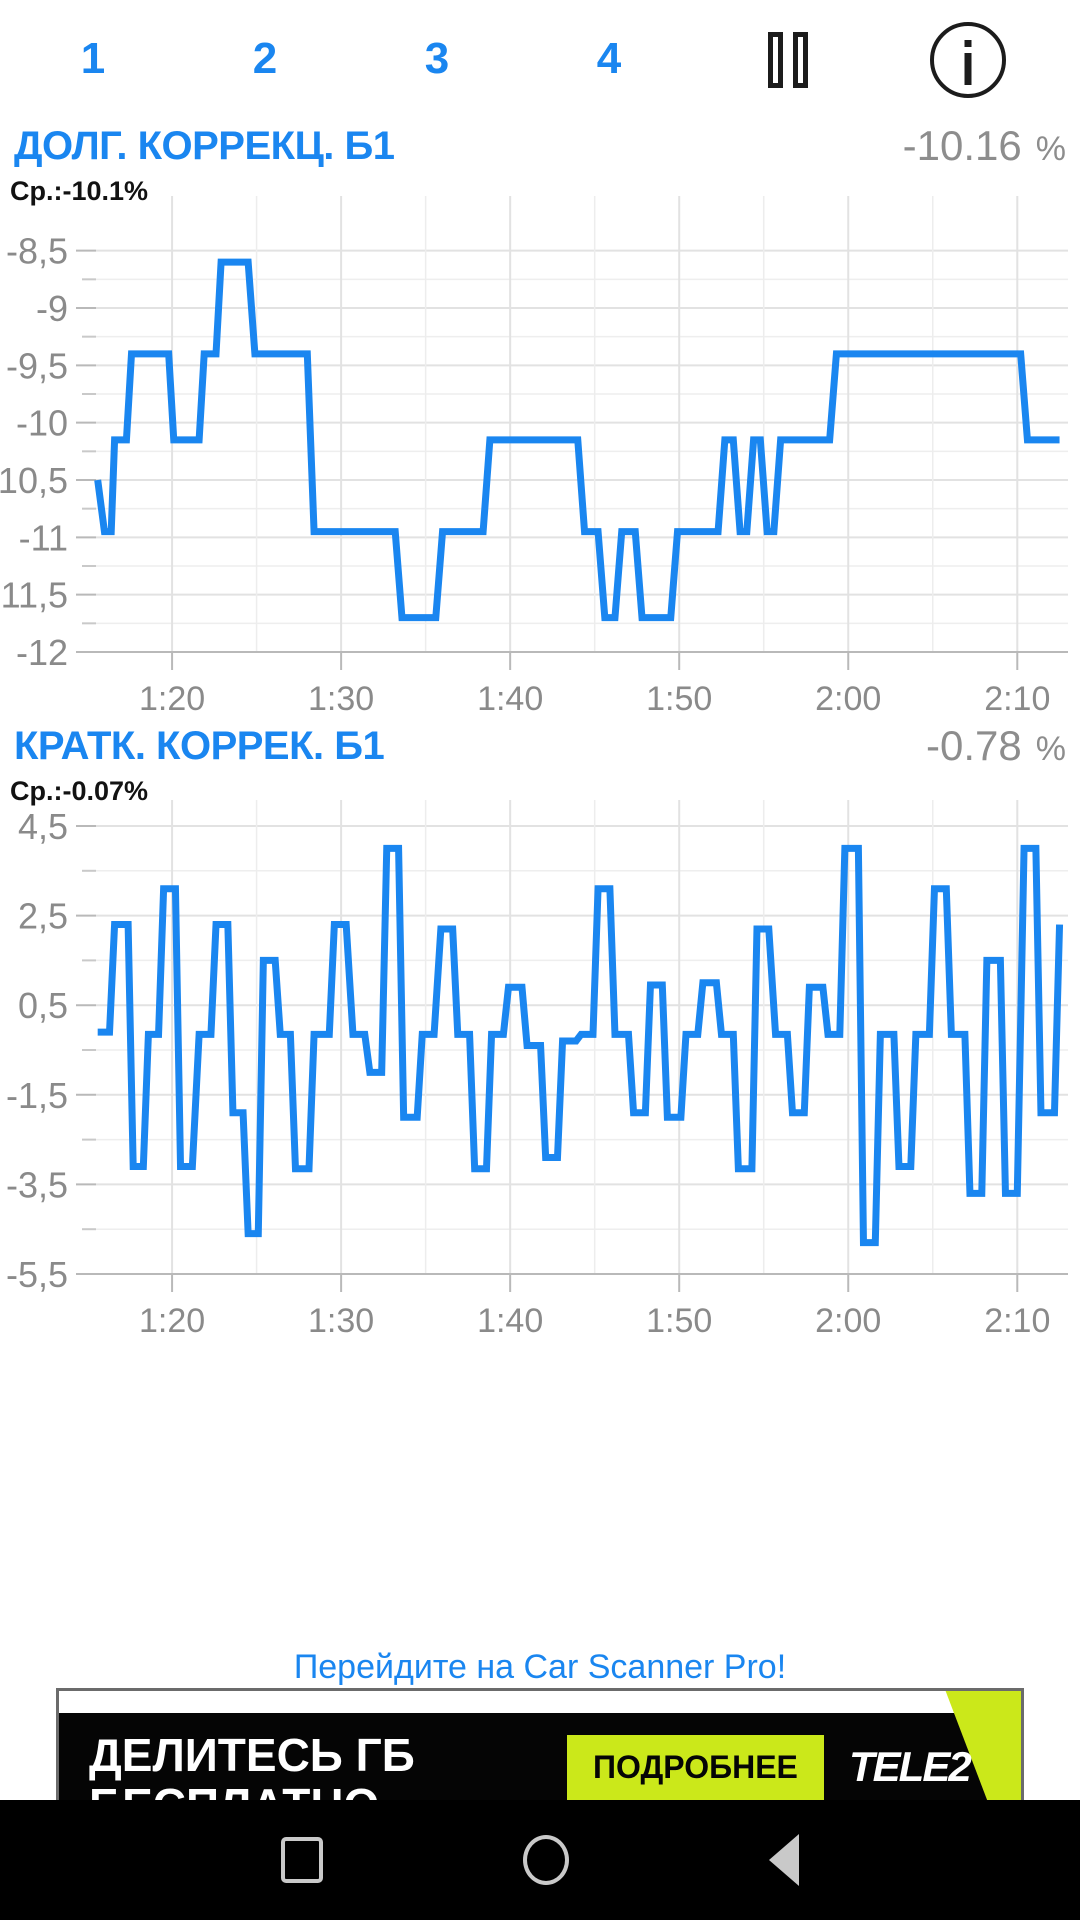 This screenshot has height=1920, width=1080. What do you see at coordinates (540, 1702) in the screenshot?
I see `ad-white-wedge` at bounding box center [540, 1702].